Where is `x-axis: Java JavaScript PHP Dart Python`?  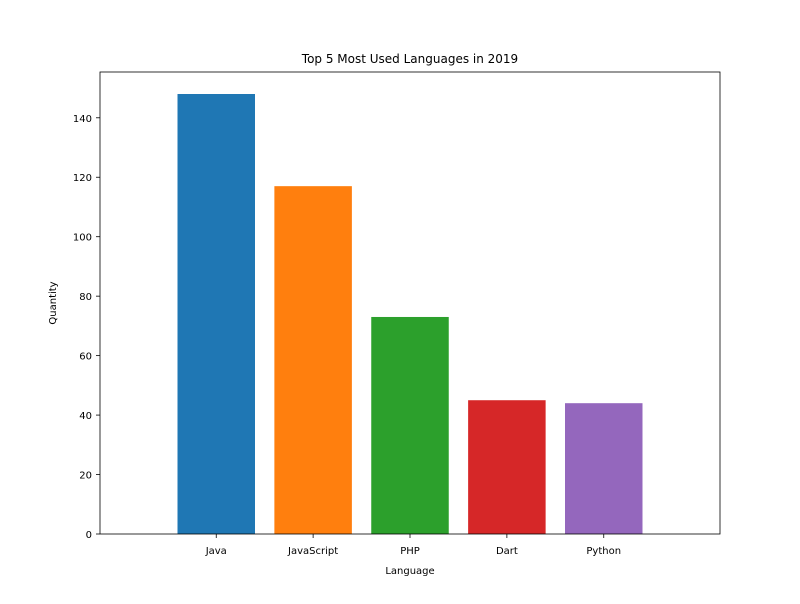
x-axis: Java JavaScript PHP Dart Python is located at coordinates (413, 545).